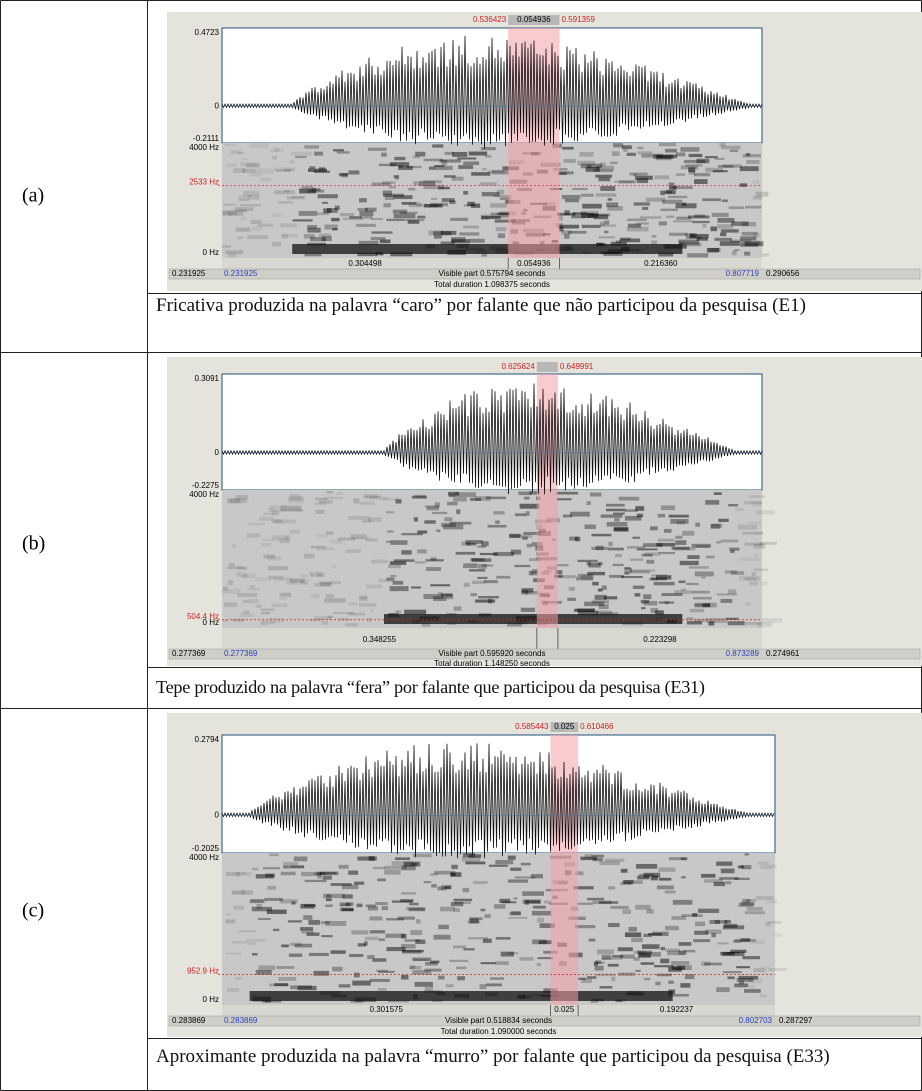 The image size is (922, 1091). I want to click on amplitude-zero: 0, so click(217, 814).